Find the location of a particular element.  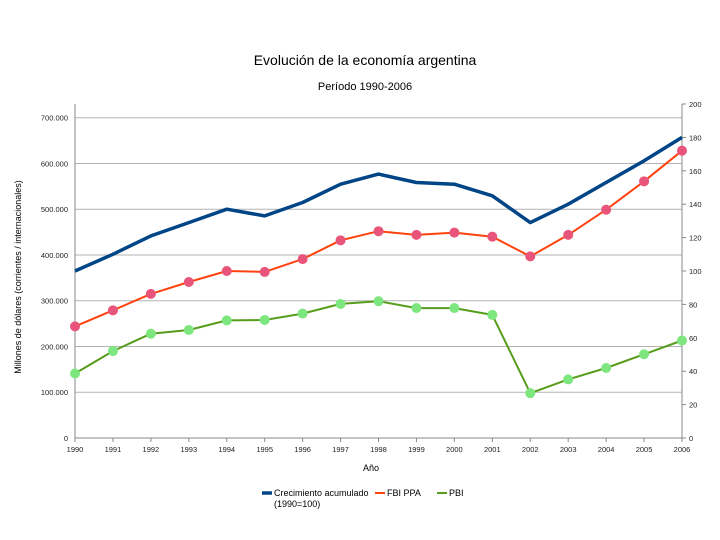

legend-item-1: FBI PPA is located at coordinates (398, 493).